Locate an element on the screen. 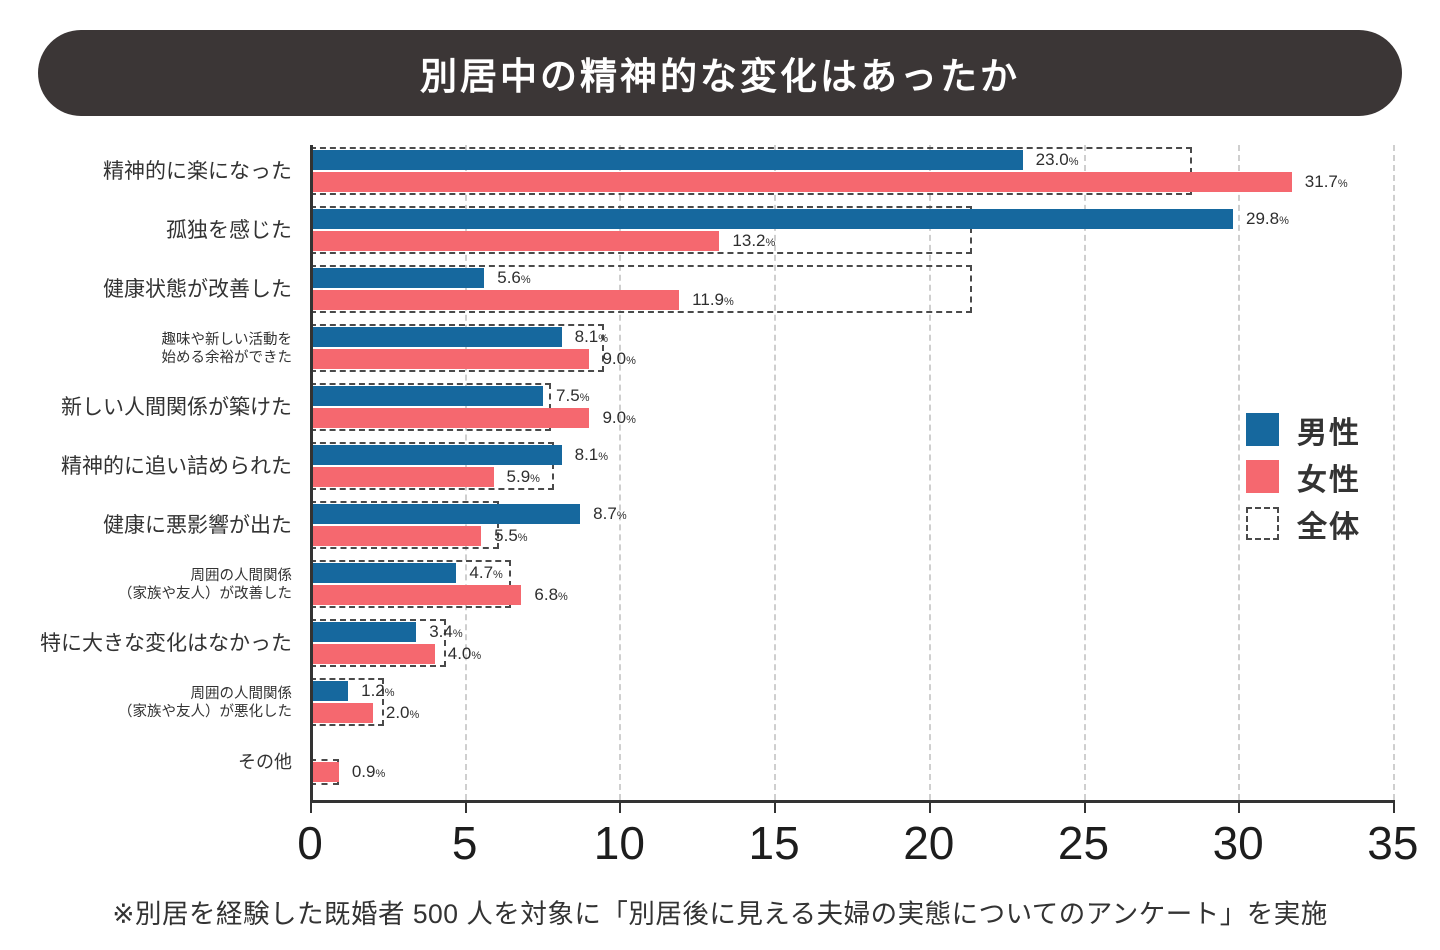 The height and width of the screenshot is (950, 1440). male-value-label: 29.8% is located at coordinates (1267, 218).